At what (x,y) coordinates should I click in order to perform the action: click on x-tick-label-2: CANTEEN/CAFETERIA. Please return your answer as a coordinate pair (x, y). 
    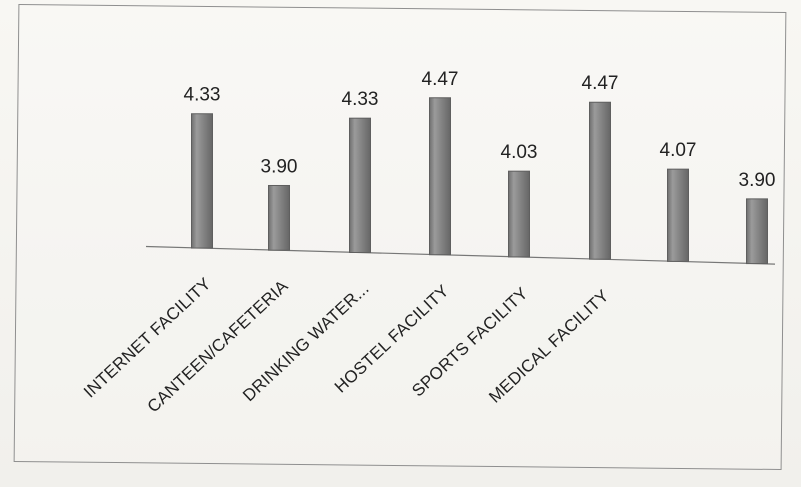
    Looking at the image, I should click on (218, 346).